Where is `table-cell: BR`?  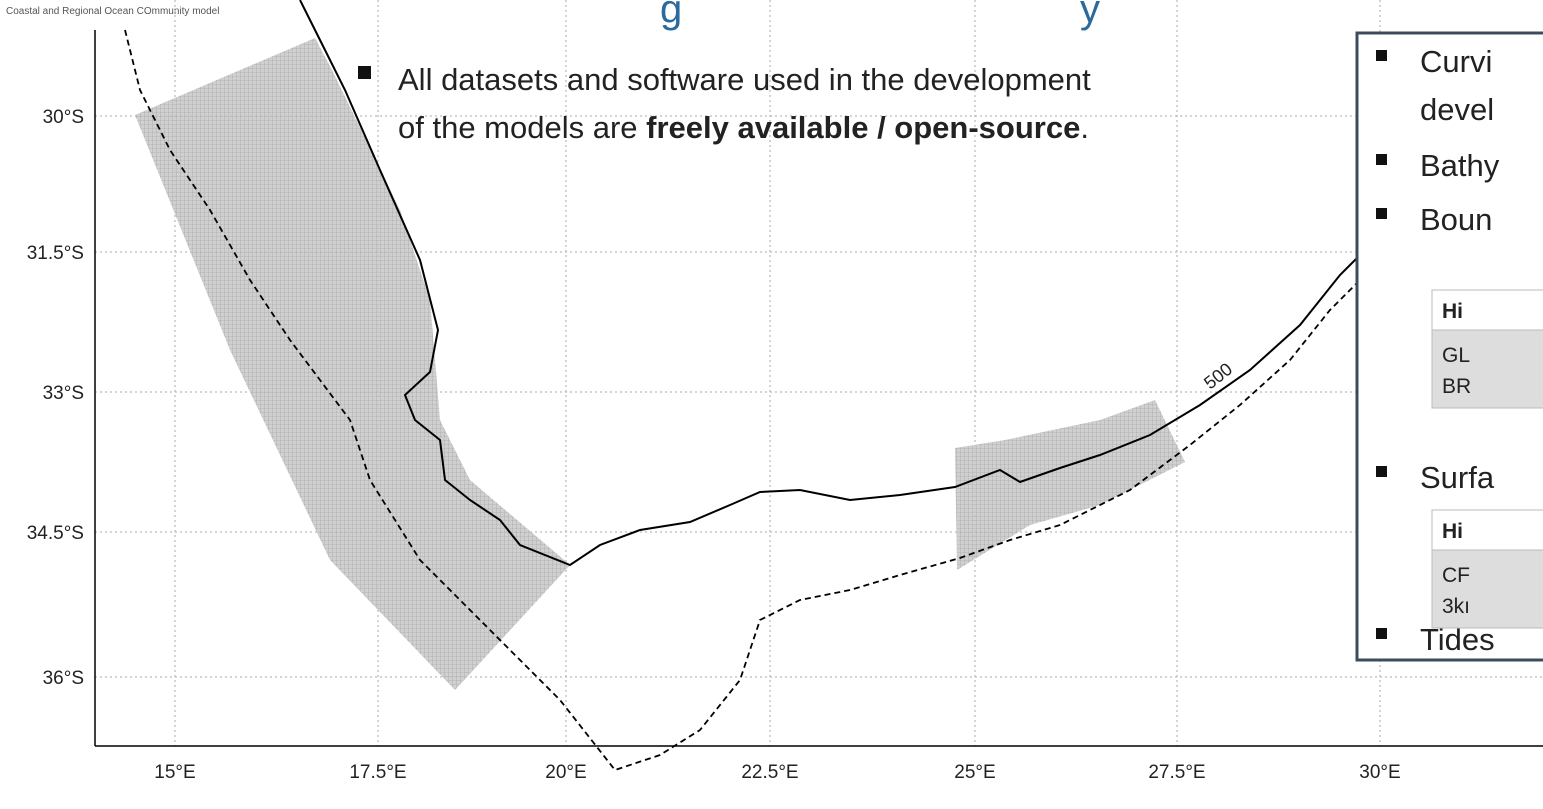 table-cell: BR is located at coordinates (1456, 386).